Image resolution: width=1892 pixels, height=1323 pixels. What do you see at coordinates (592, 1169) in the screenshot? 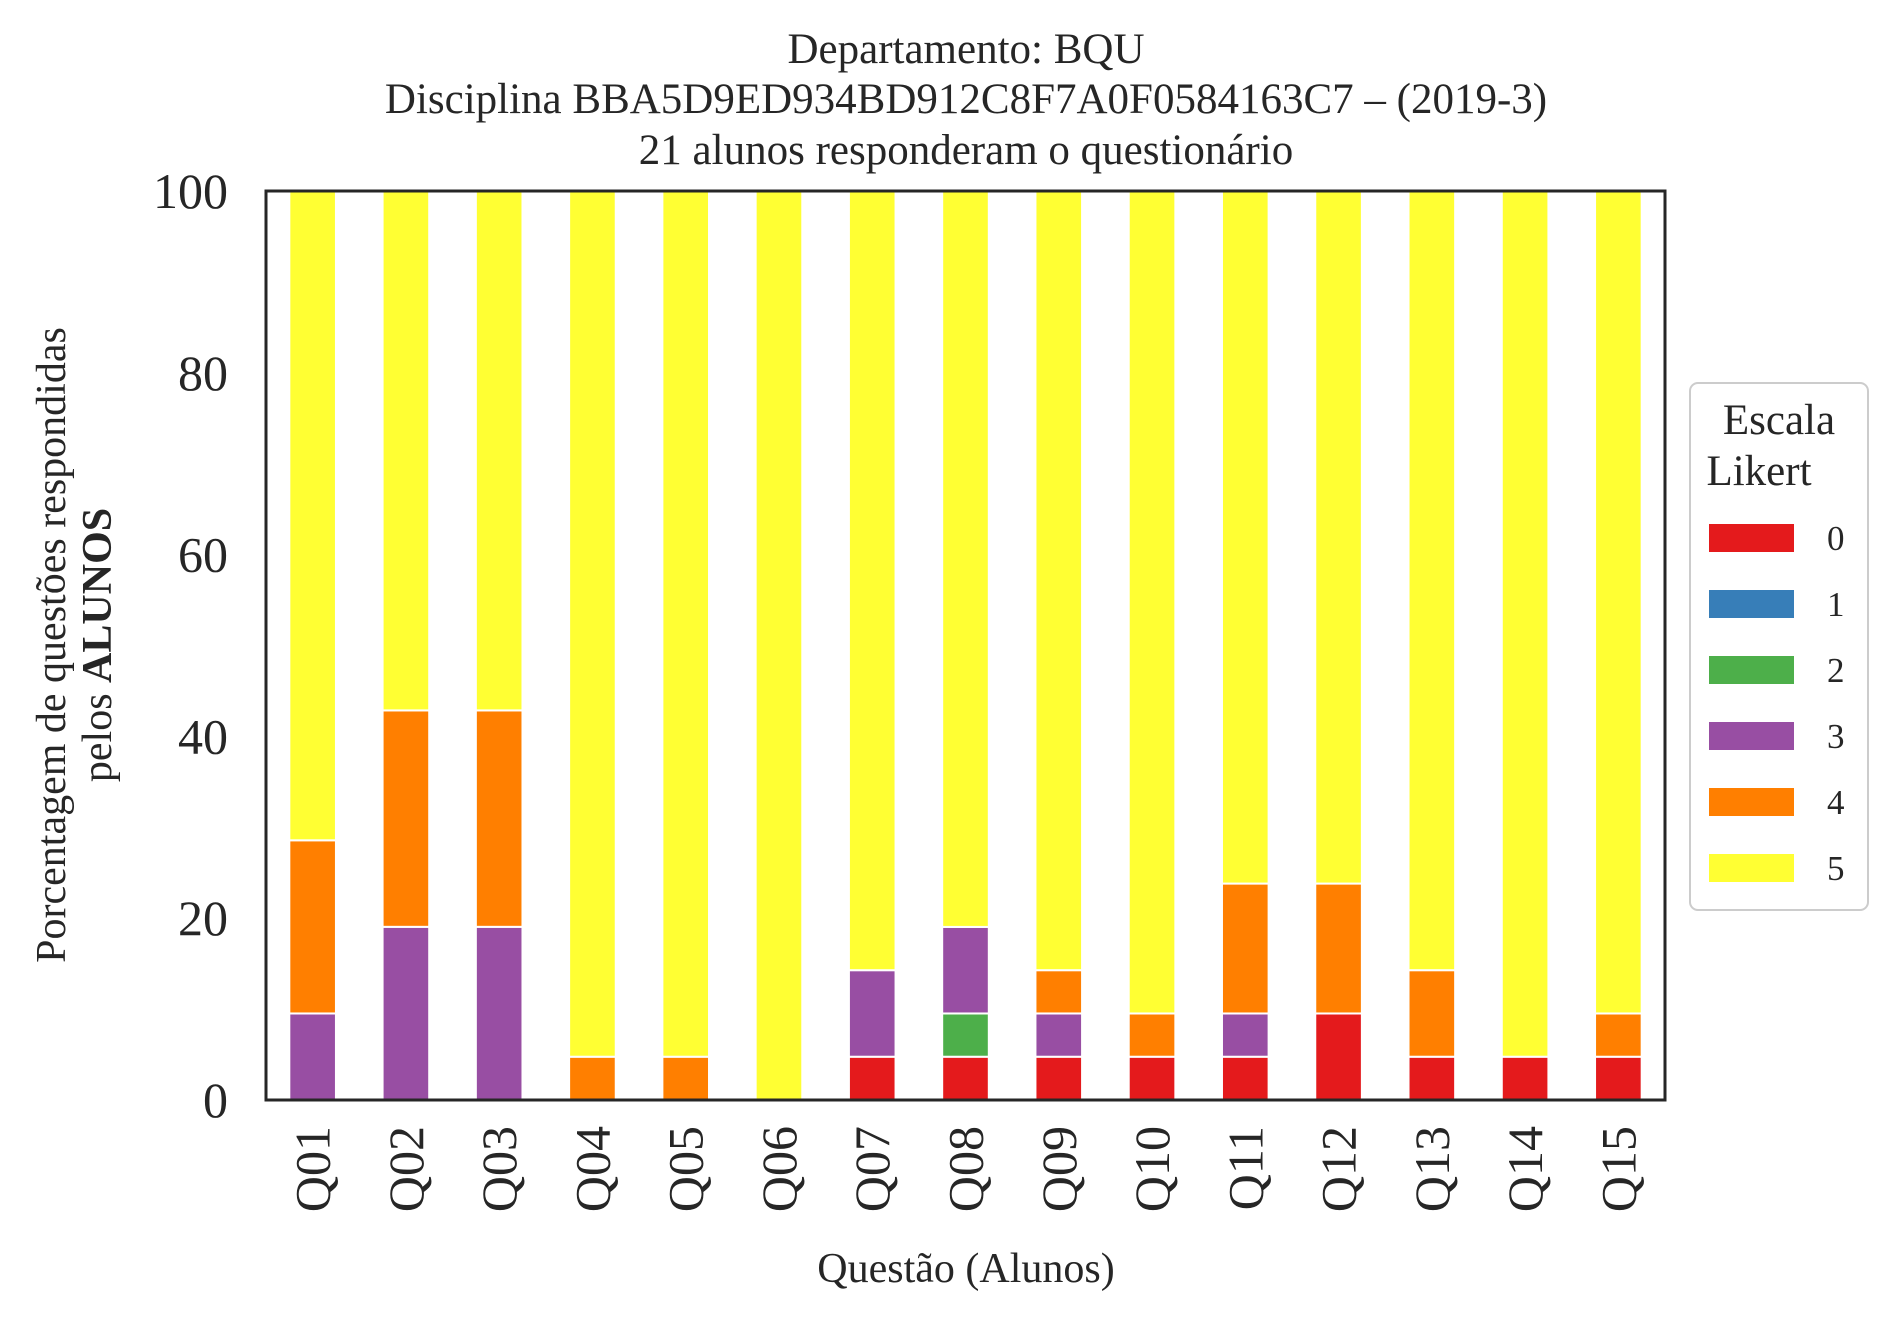
I see `x-tick-label-q04: Q04` at bounding box center [592, 1169].